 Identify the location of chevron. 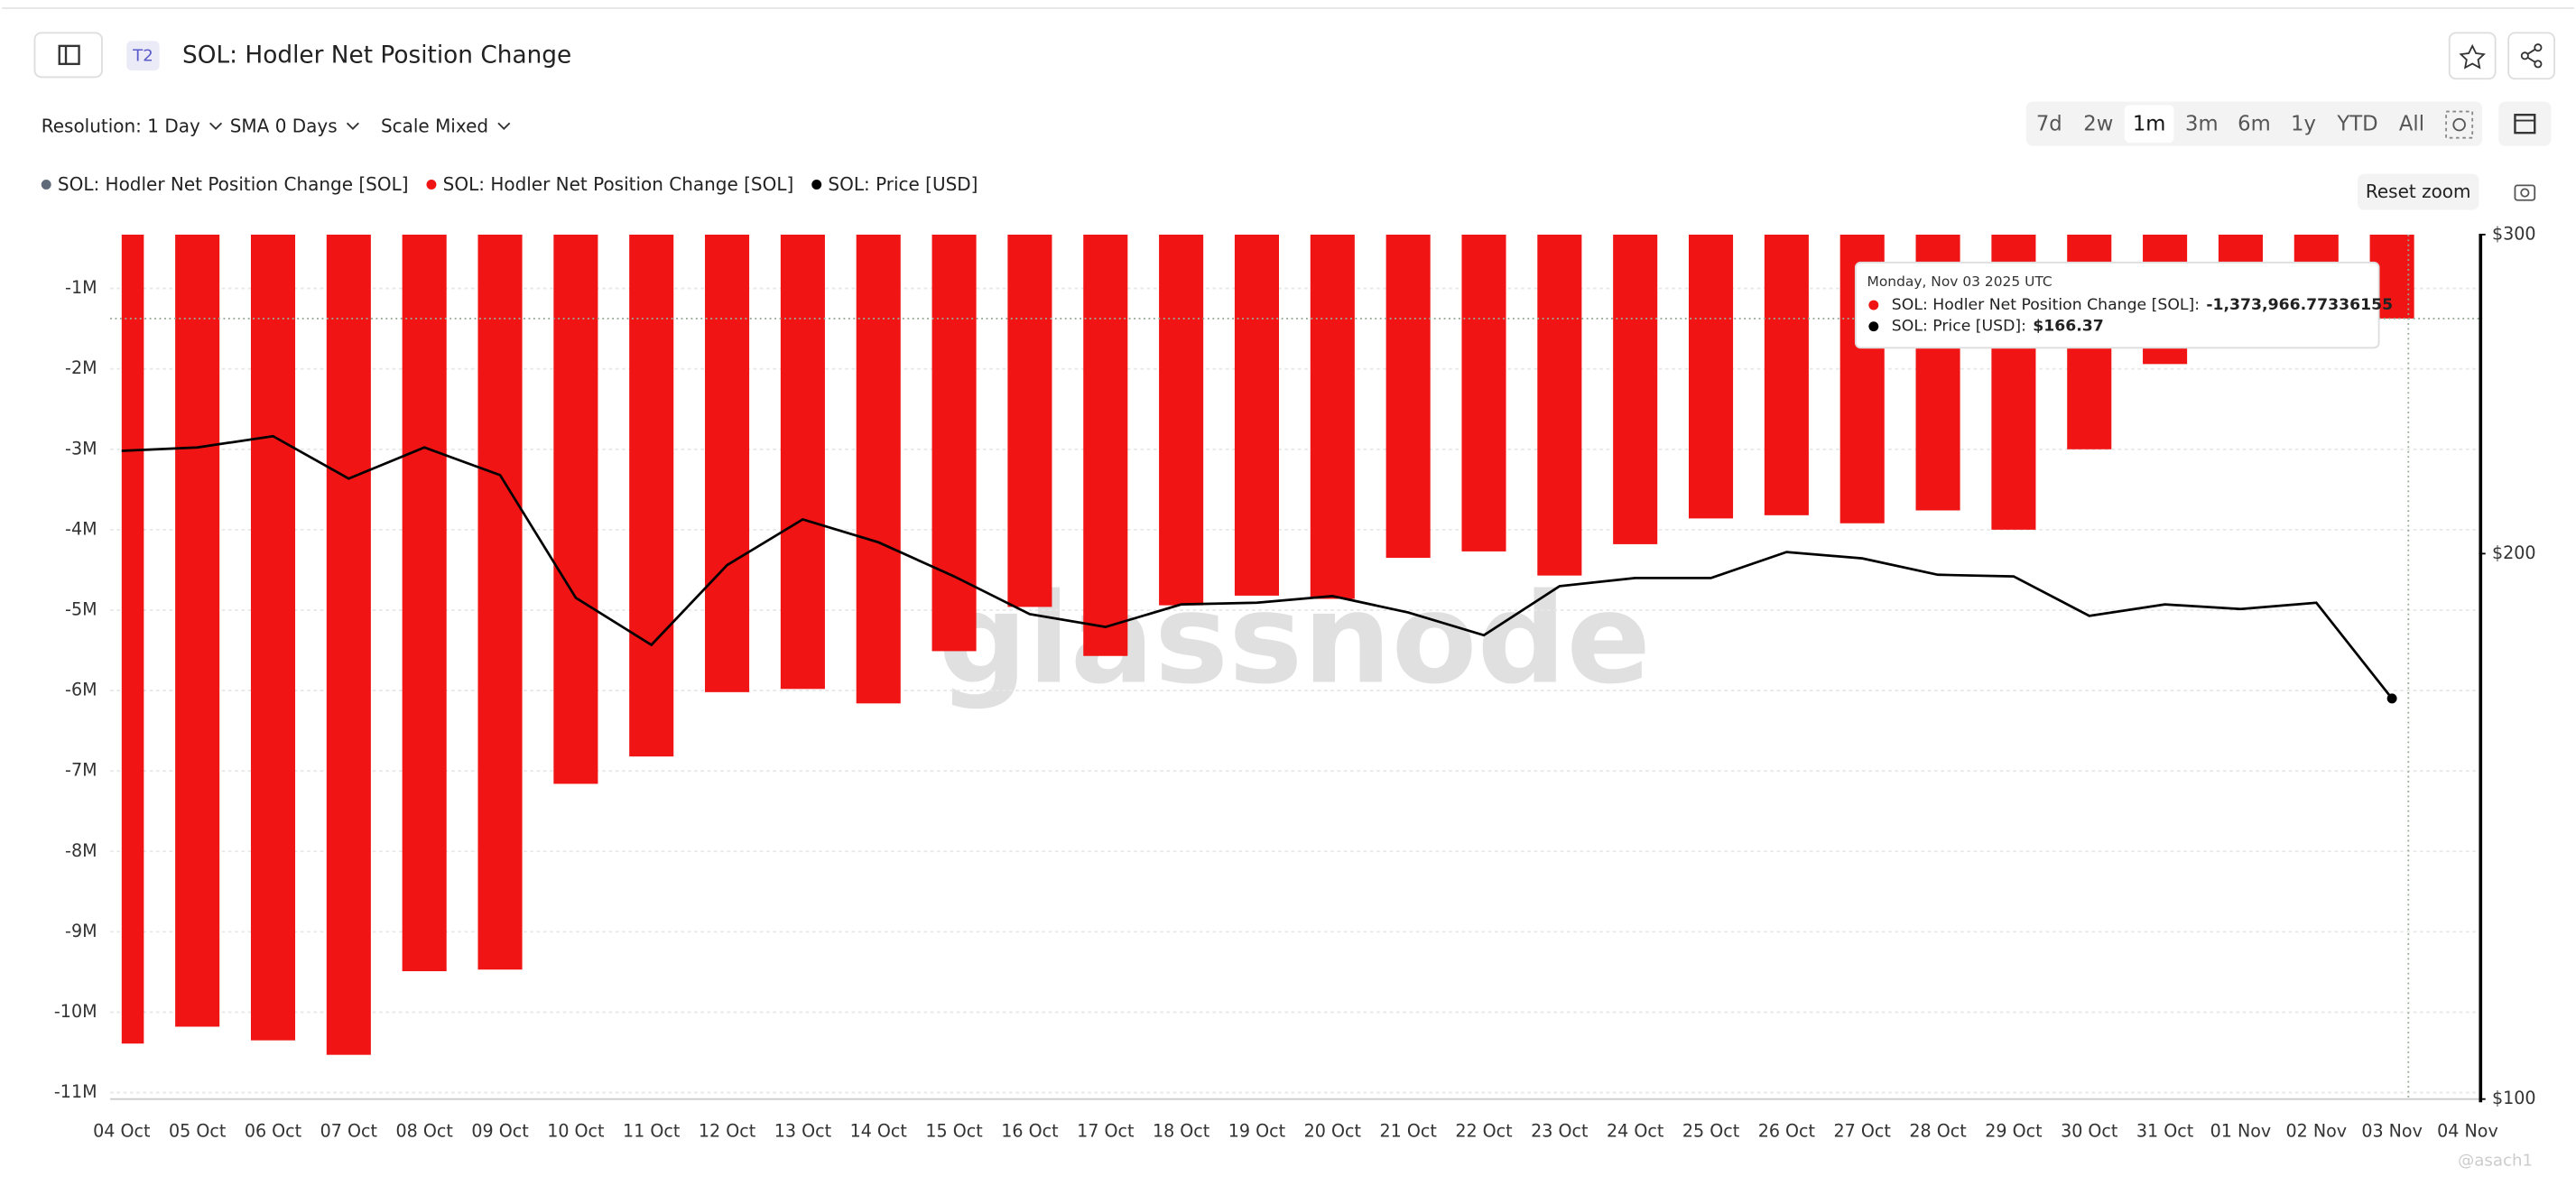
(352, 126).